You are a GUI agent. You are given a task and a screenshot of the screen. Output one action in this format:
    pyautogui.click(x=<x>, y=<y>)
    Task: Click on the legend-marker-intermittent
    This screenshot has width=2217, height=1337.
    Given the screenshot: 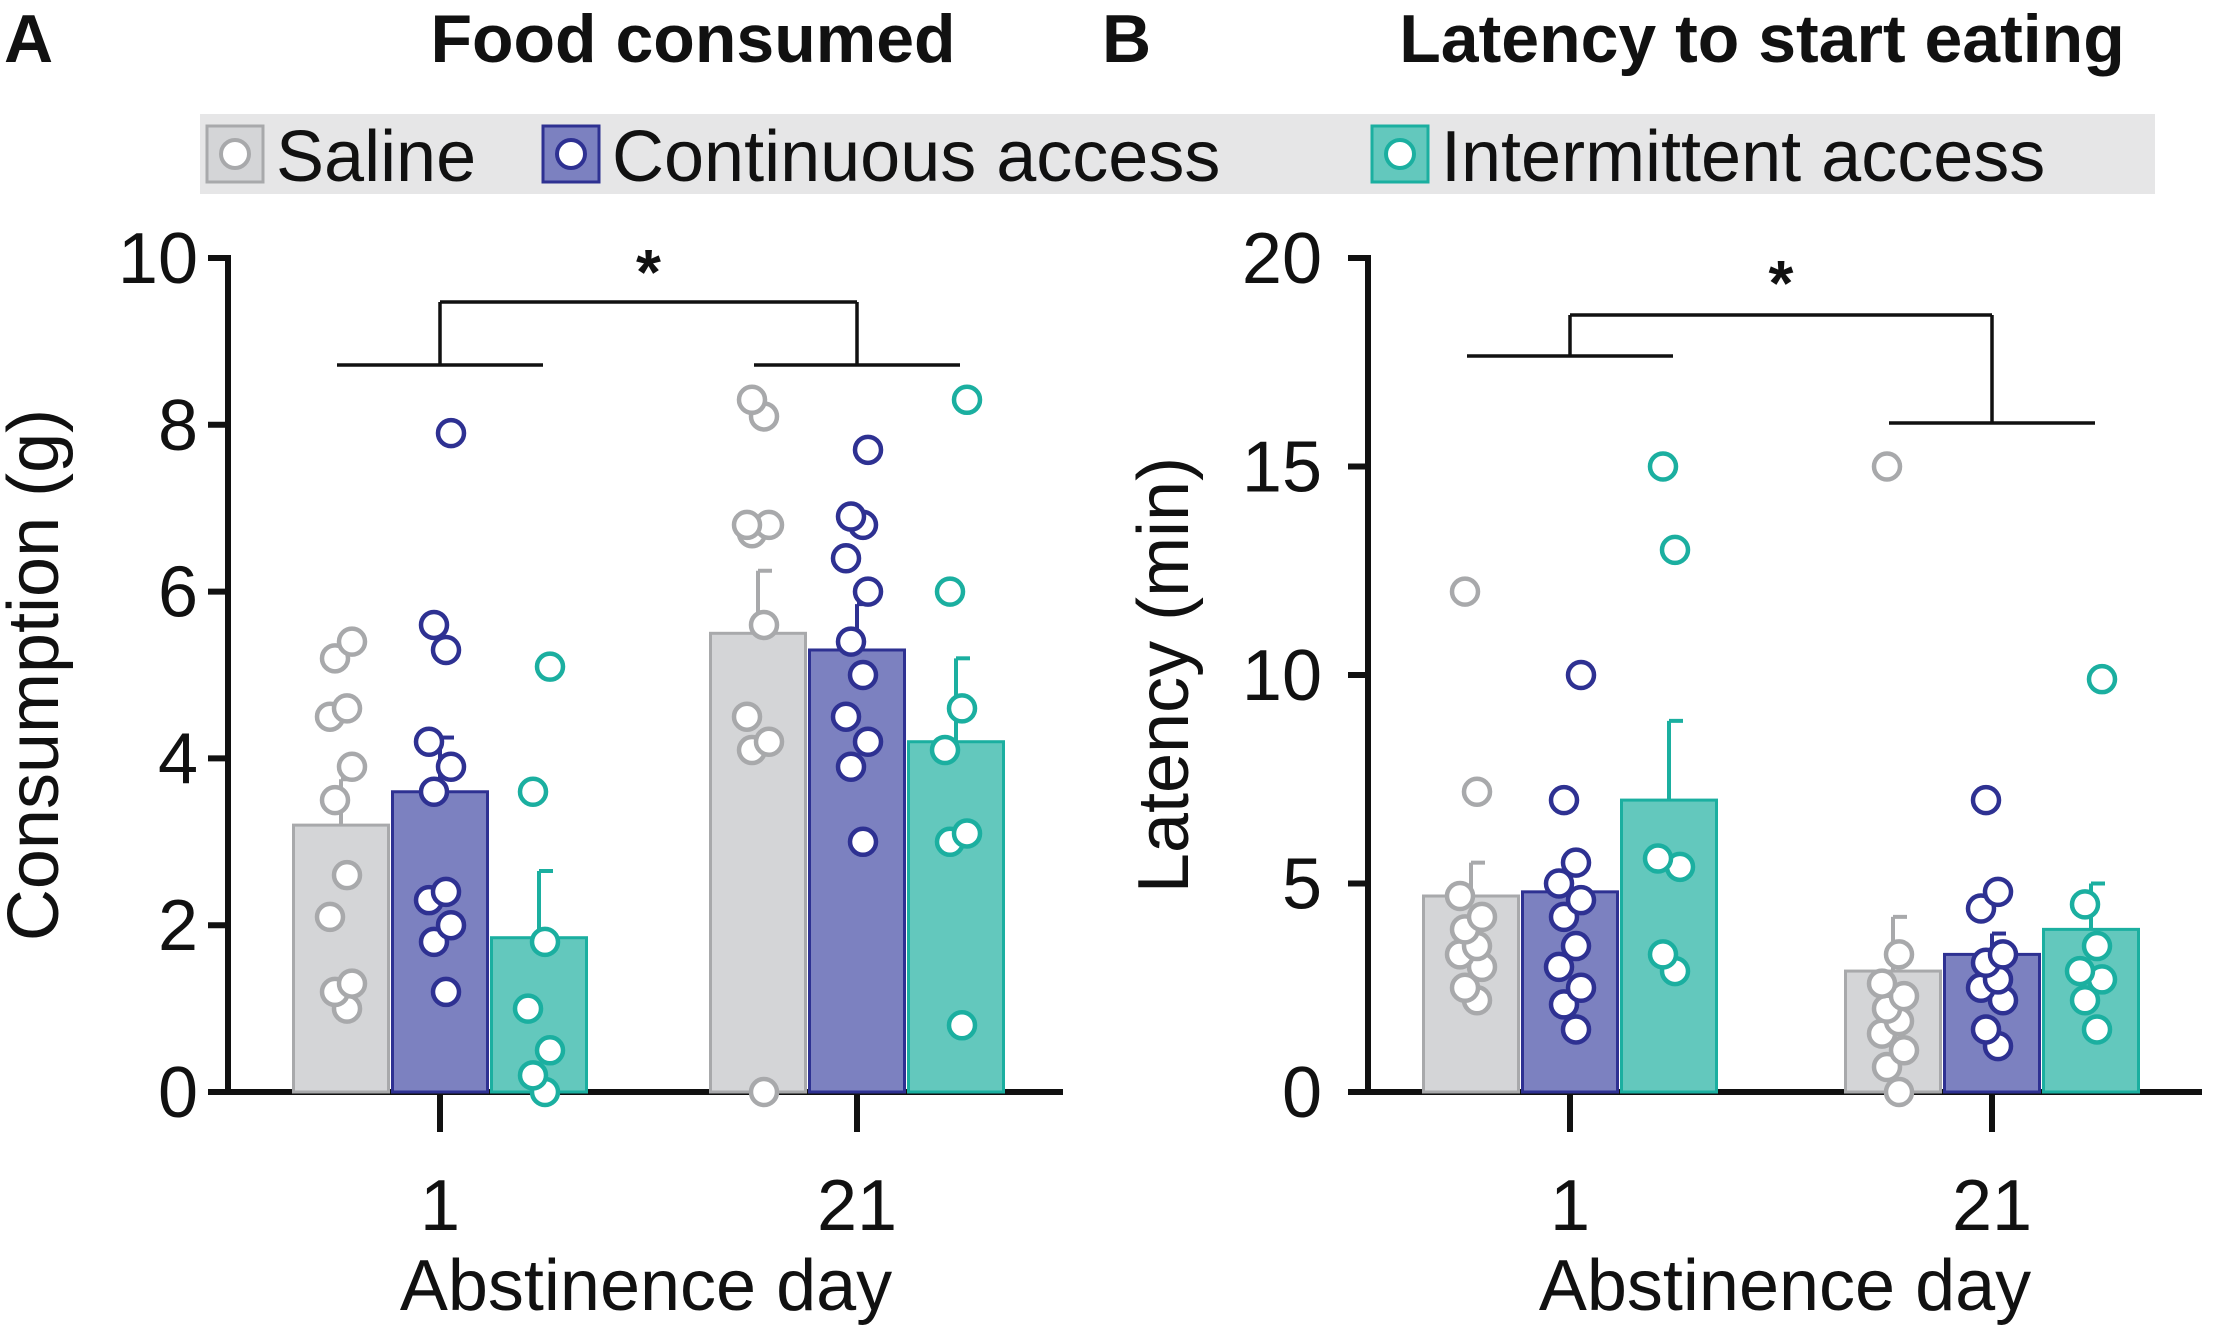 What is the action you would take?
    pyautogui.click(x=1400, y=154)
    